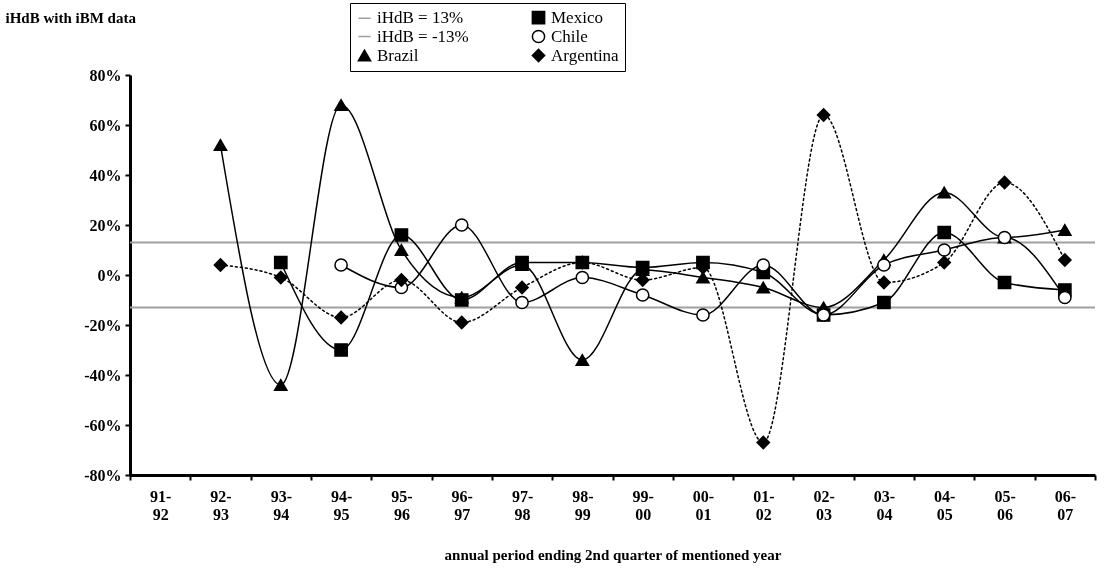  I want to click on legend-label: Mexico, so click(577, 17).